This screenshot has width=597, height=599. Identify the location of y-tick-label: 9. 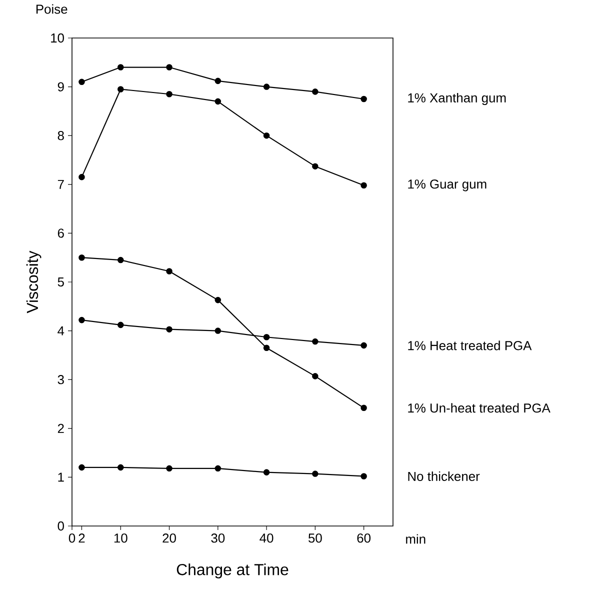
(61, 87).